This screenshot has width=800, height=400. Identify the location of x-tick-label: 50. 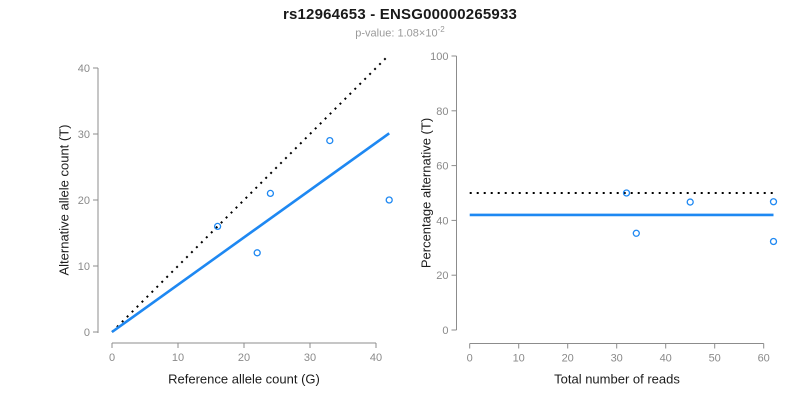
(715, 359).